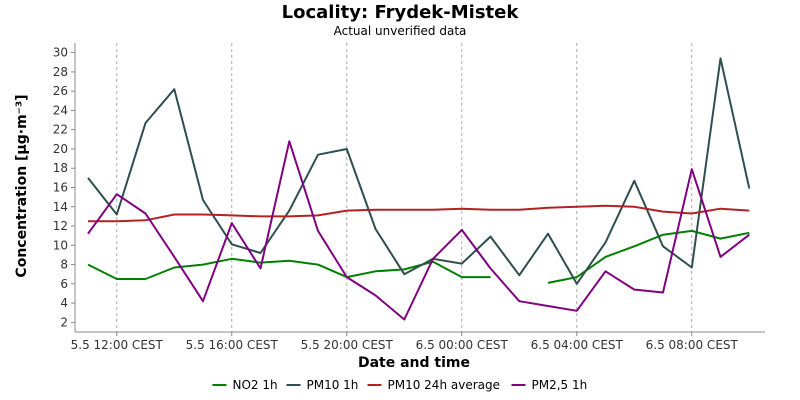  Describe the element at coordinates (22, 185) in the screenshot. I see `y-axis-label: Concentration [µg·m⁻³]` at that location.